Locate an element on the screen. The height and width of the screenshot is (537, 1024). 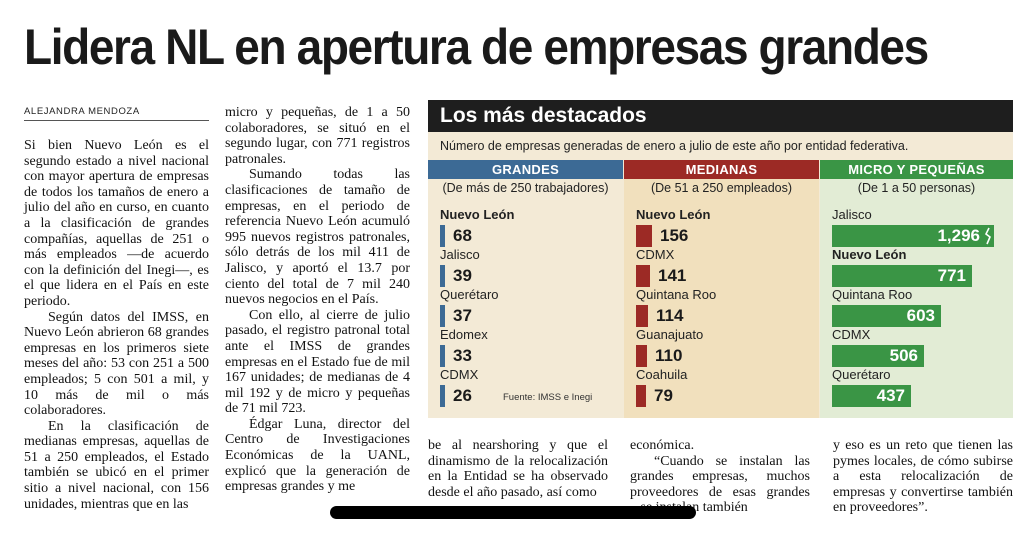
bar-value: 1,296 is located at coordinates (958, 235).